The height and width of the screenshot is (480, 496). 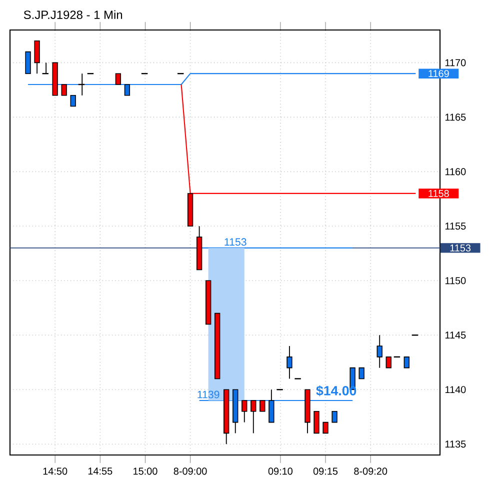 I want to click on ref-line-label: 1153, so click(x=460, y=248).